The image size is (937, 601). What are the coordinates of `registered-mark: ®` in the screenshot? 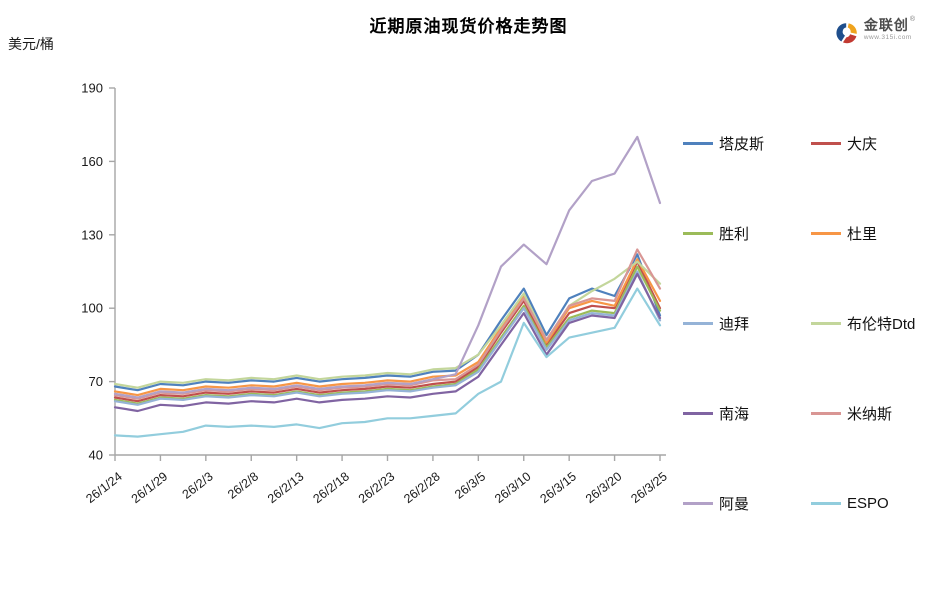 It's located at (912, 19).